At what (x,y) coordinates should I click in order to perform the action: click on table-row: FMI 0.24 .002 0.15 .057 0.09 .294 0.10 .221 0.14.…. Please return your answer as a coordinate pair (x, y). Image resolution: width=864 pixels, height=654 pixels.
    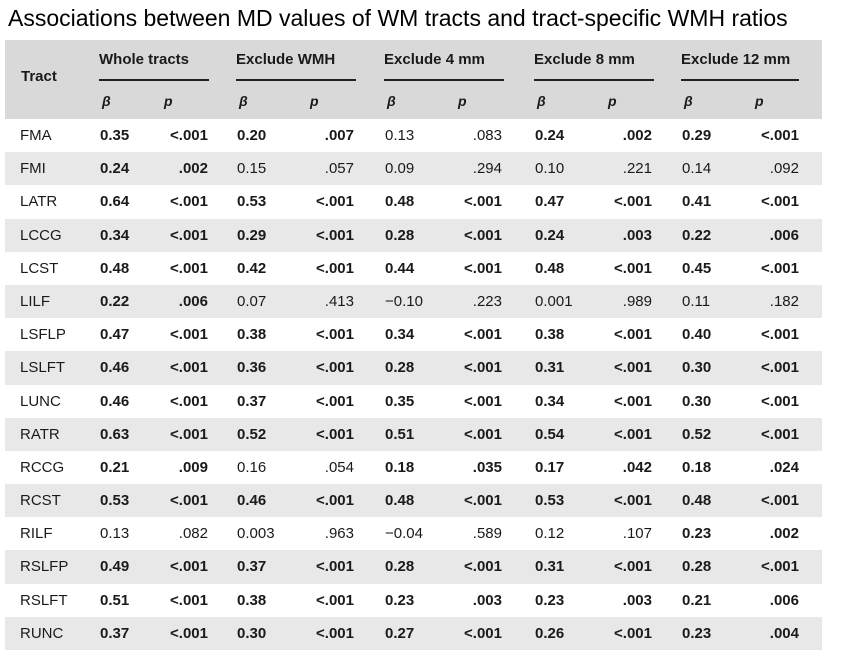
    Looking at the image, I should click on (413, 169).